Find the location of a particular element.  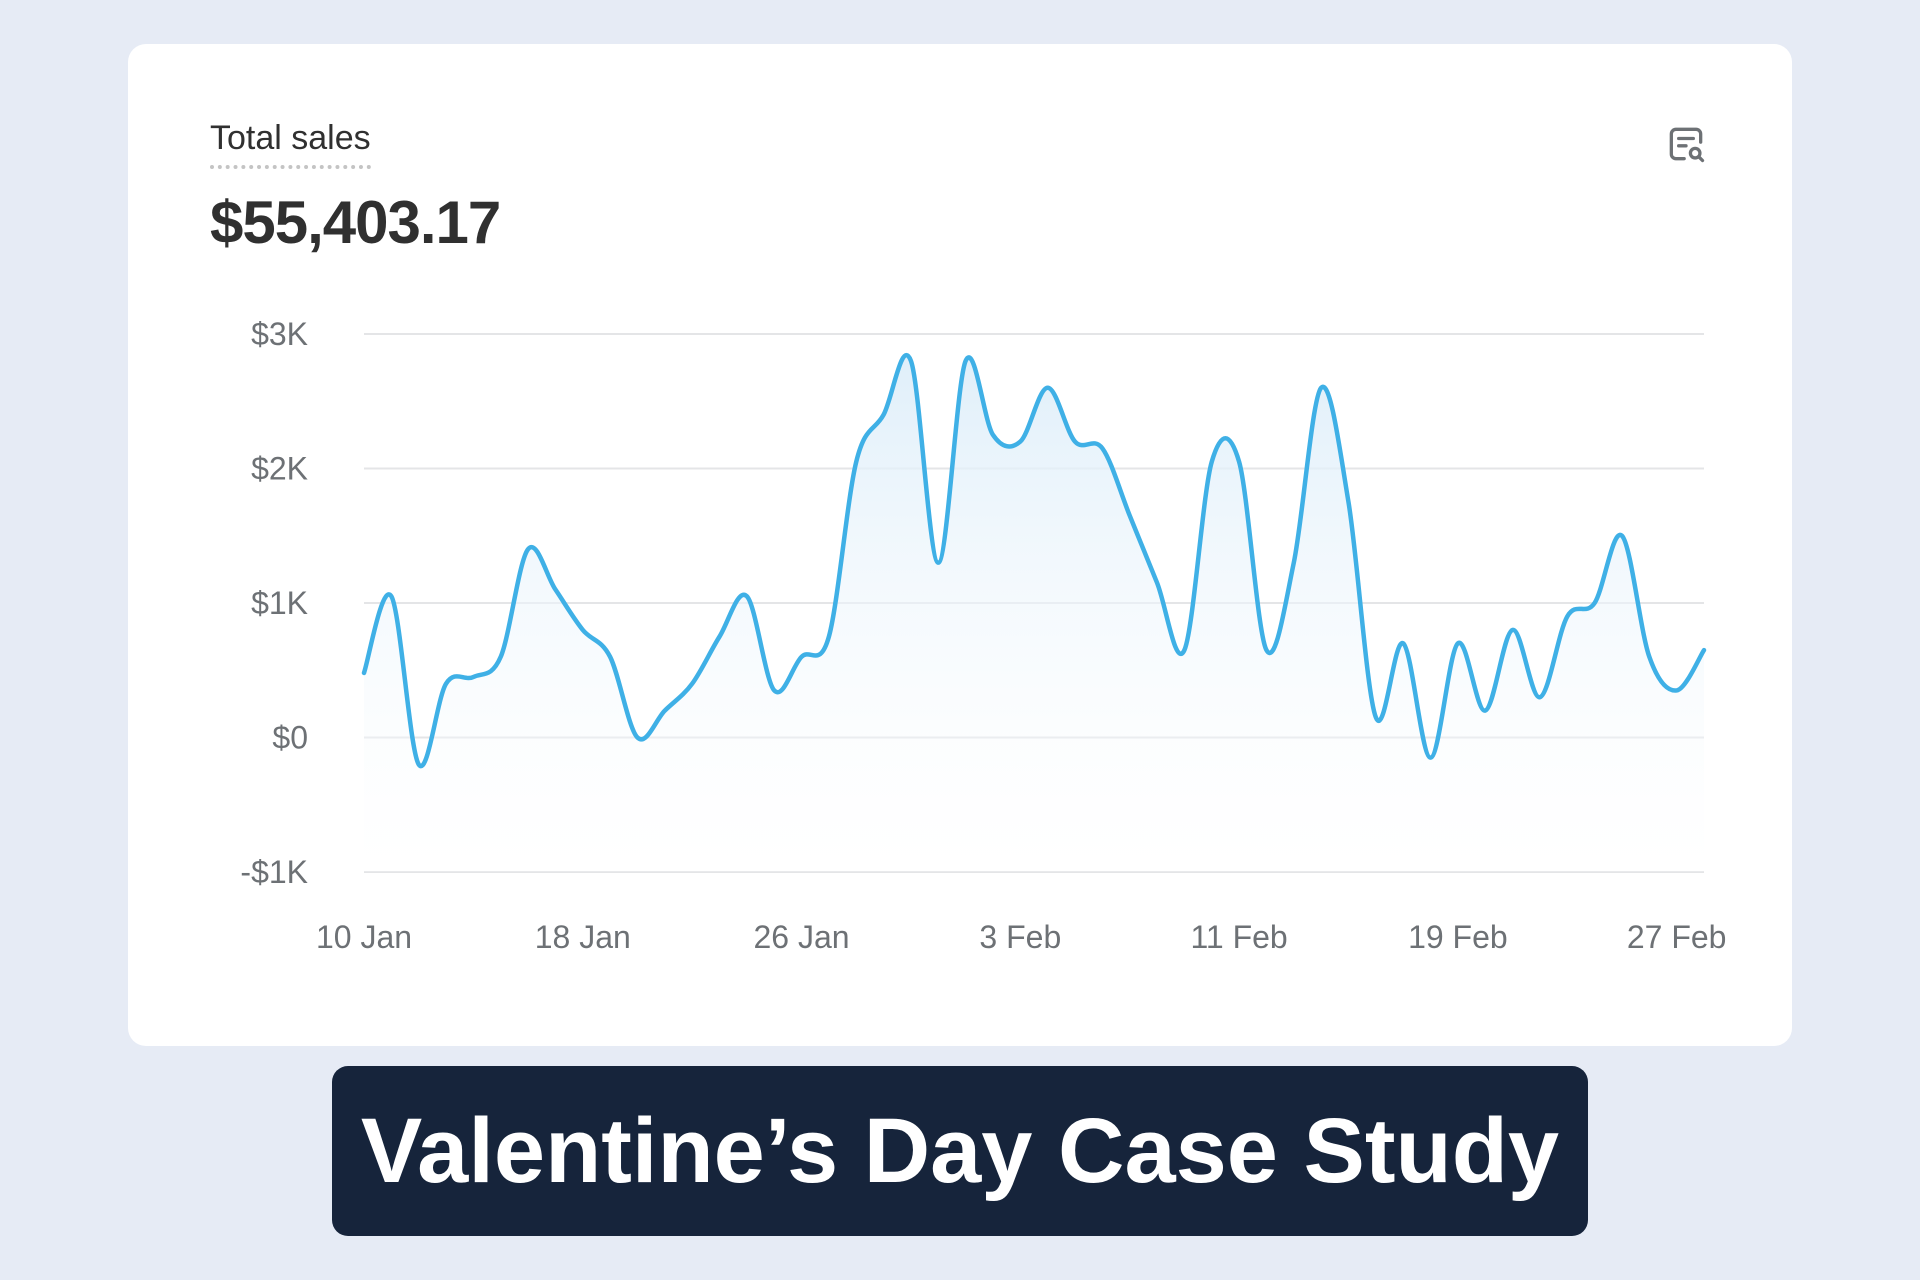

y-tick-label: $1K is located at coordinates (279, 603).